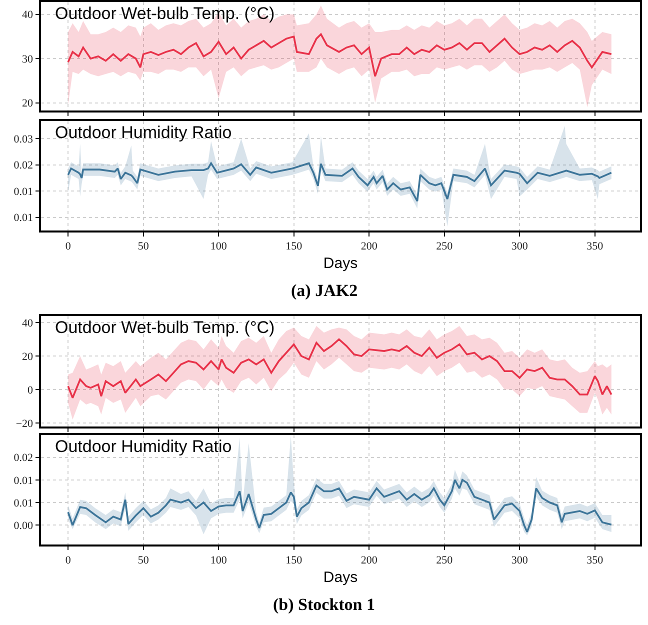 This screenshot has height=625, width=648. What do you see at coordinates (31, 390) in the screenshot?
I see `y-tick-label: 0` at bounding box center [31, 390].